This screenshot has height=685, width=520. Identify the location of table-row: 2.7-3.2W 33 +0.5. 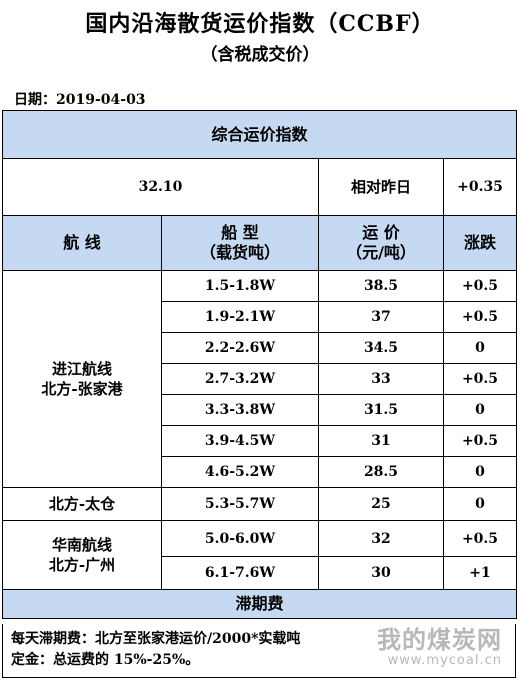
(260, 379).